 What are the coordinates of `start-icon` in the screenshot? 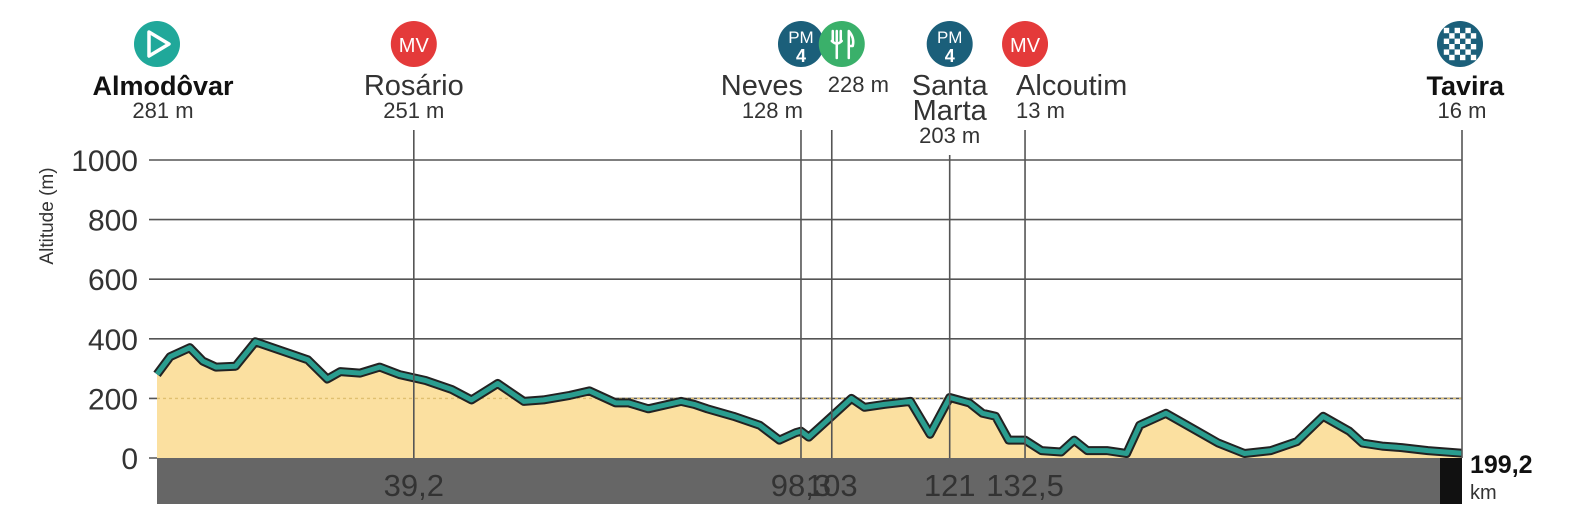 It's located at (157, 44).